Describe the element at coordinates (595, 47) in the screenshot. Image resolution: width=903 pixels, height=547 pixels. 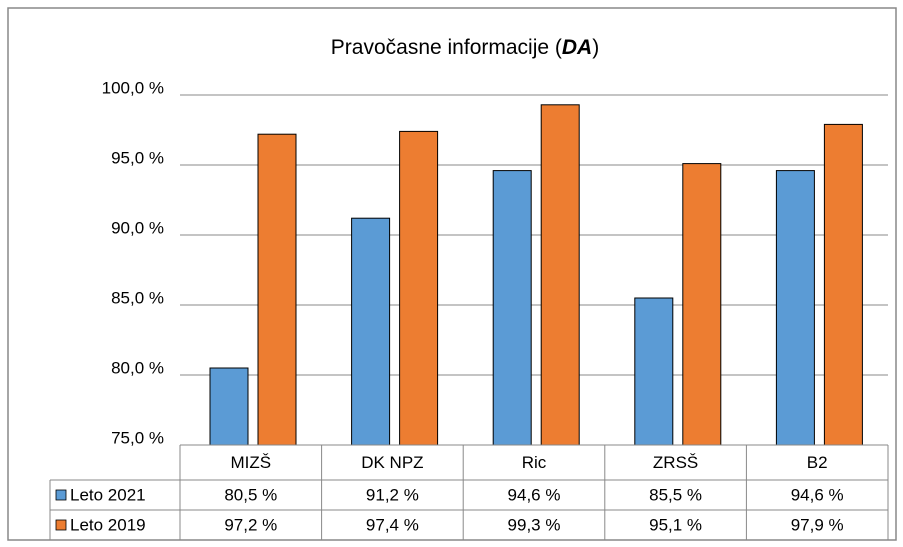
I see `title-text: )` at that location.